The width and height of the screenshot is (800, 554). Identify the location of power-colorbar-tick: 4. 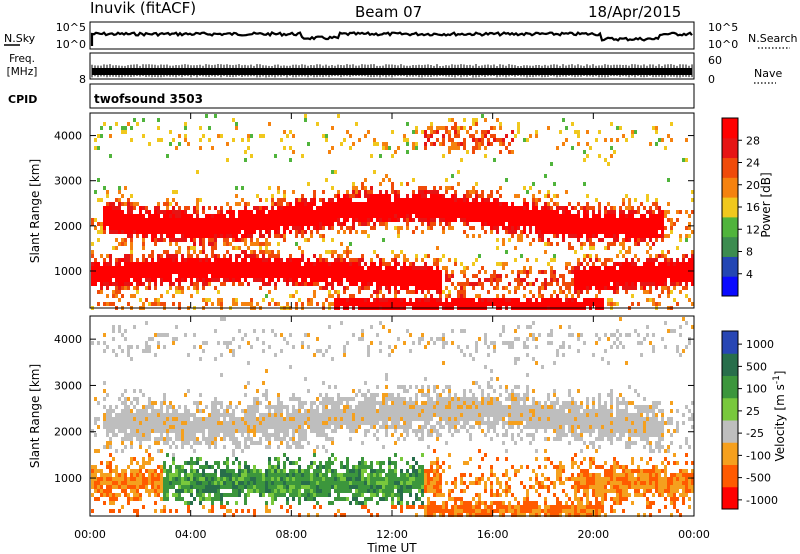
(749, 274).